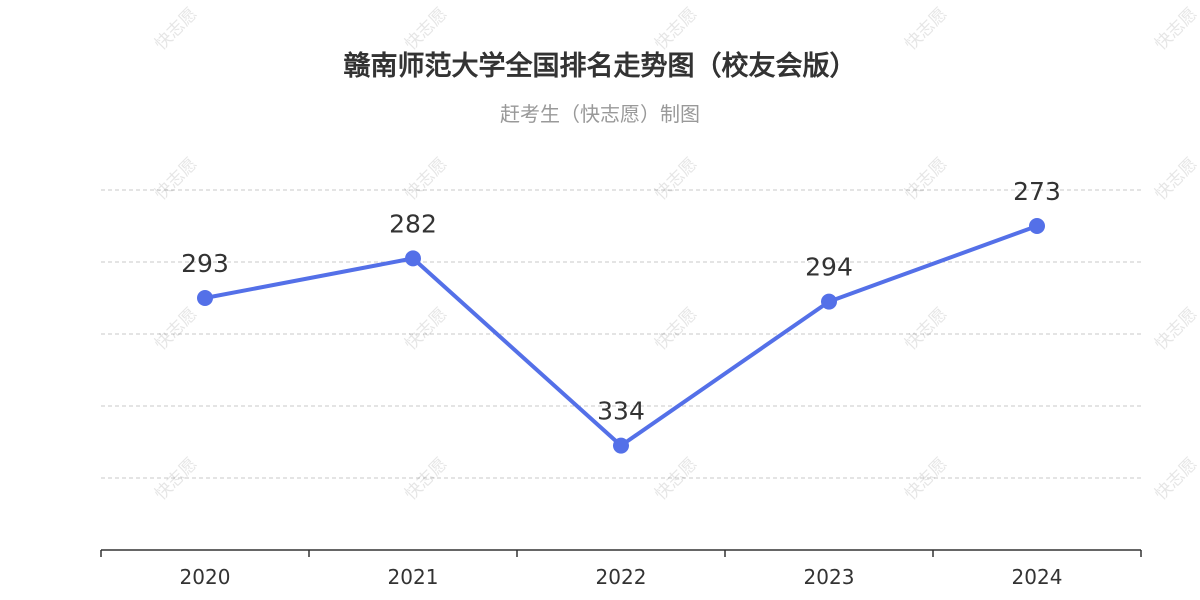  What do you see at coordinates (413, 223) in the screenshot?
I see `data-label: 282` at bounding box center [413, 223].